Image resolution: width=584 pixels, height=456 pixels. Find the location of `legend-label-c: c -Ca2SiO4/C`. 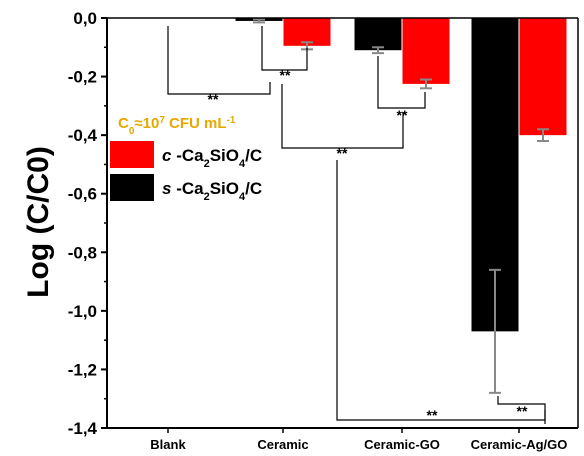

legend-label-c: c -Ca2SiO4/C is located at coordinates (212, 158).